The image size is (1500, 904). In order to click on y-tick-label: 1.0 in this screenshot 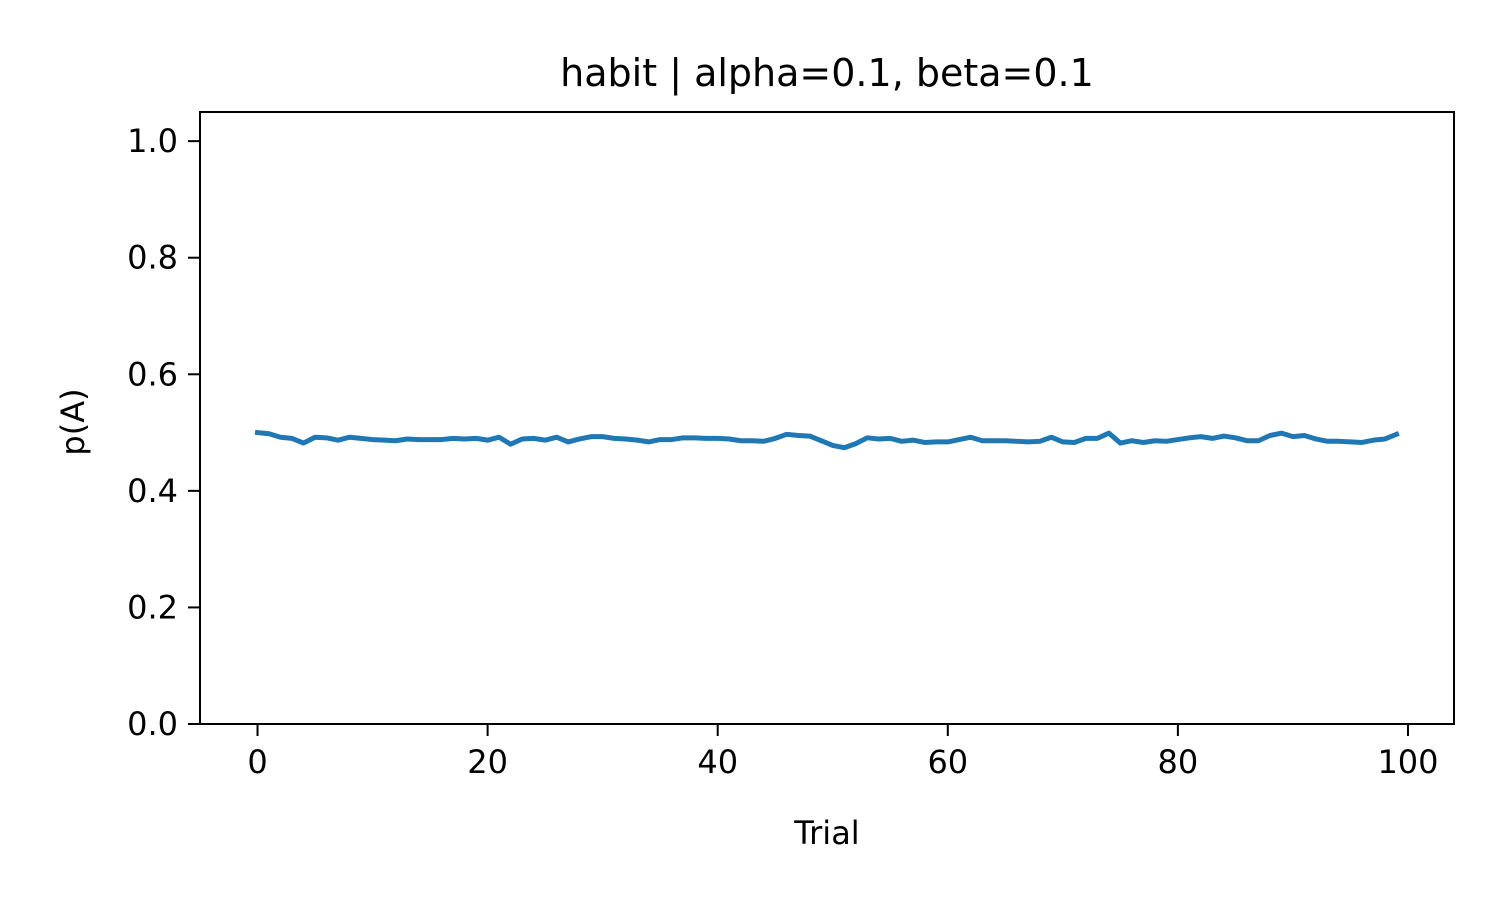, I will do `click(152, 141)`.